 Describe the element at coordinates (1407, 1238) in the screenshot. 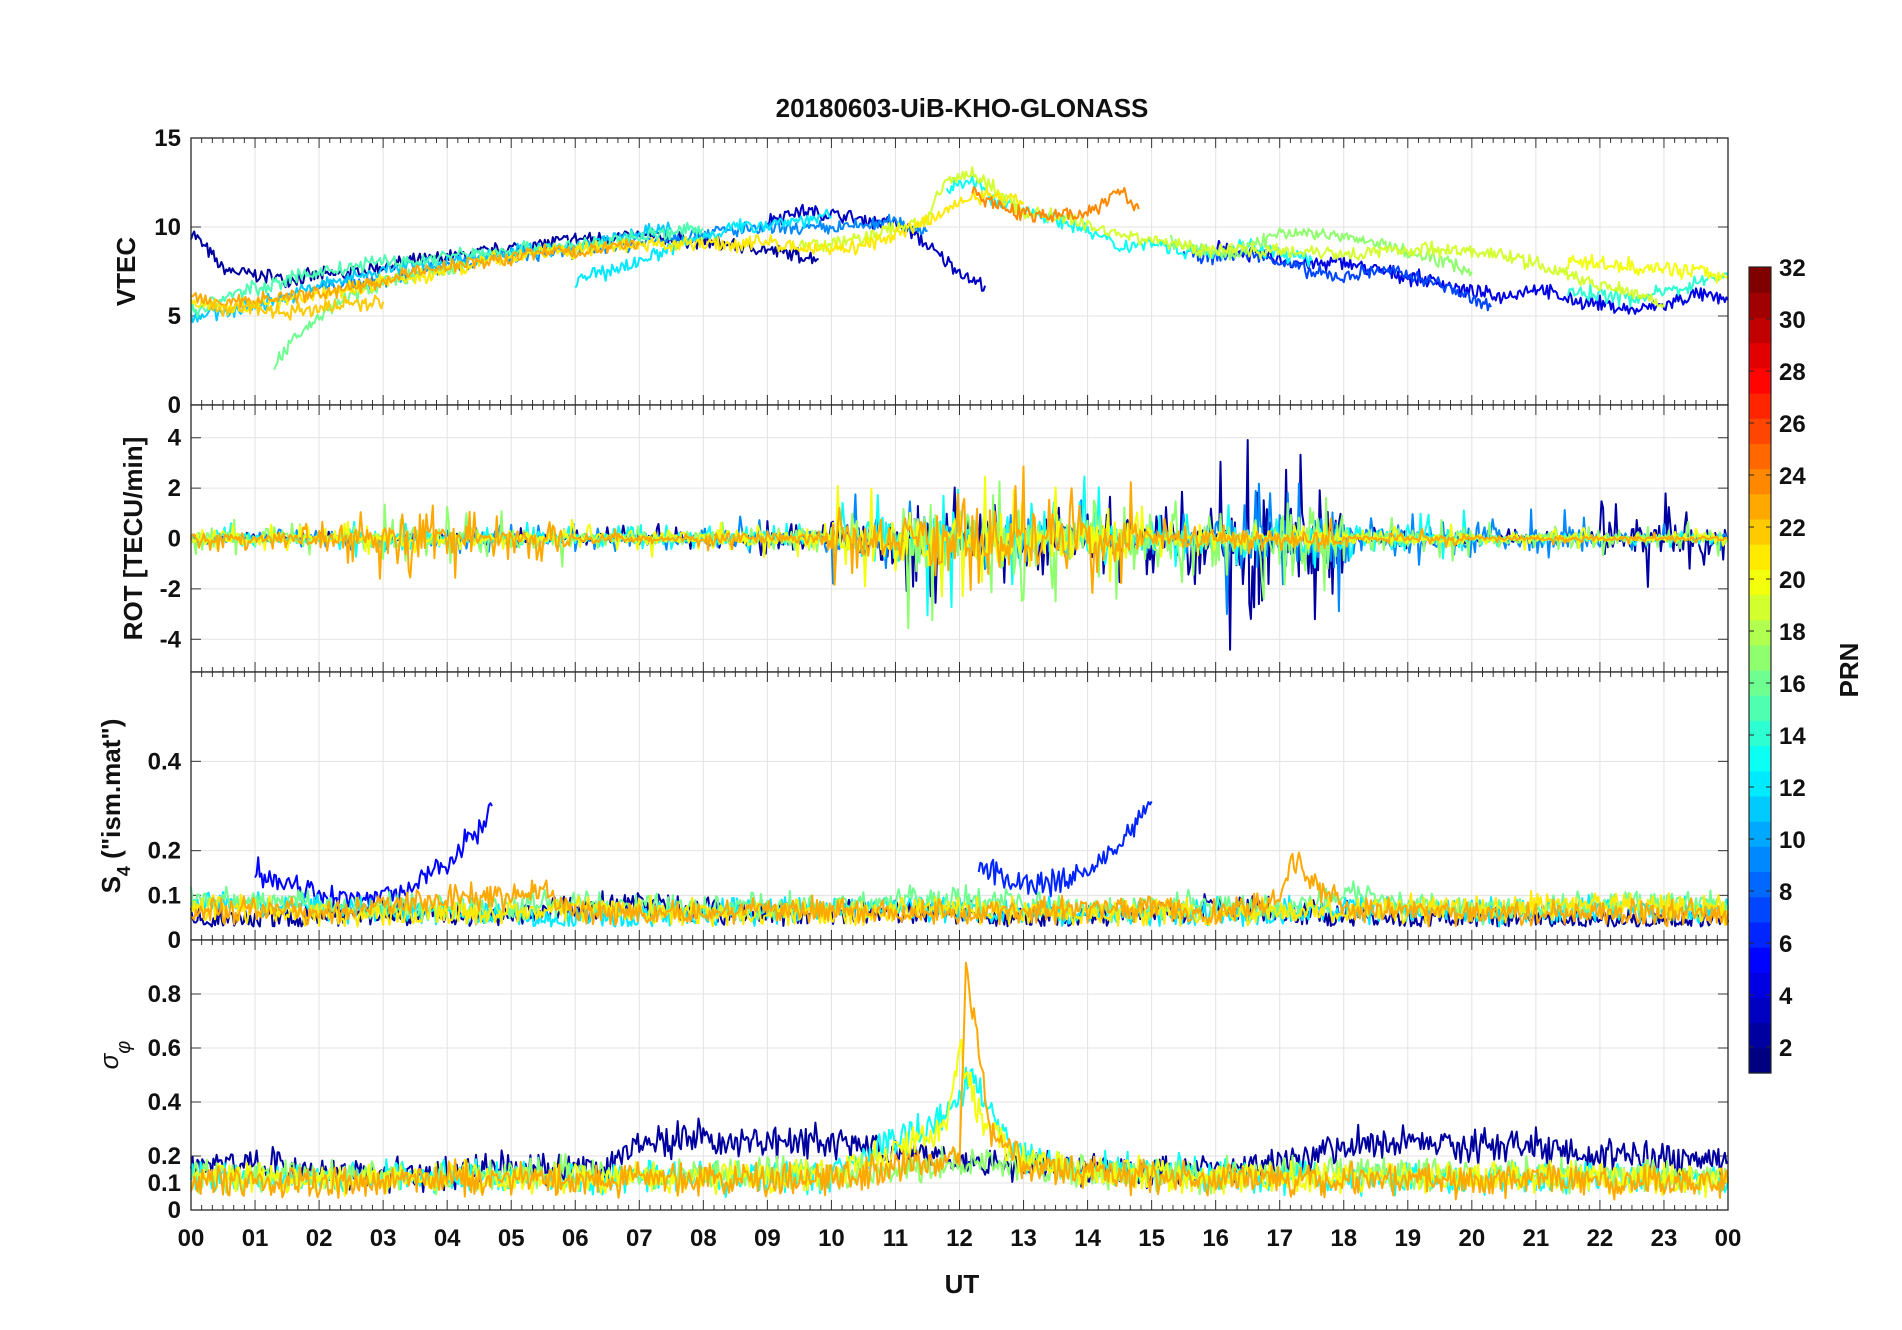

I see `x-tick-label: 19` at that location.